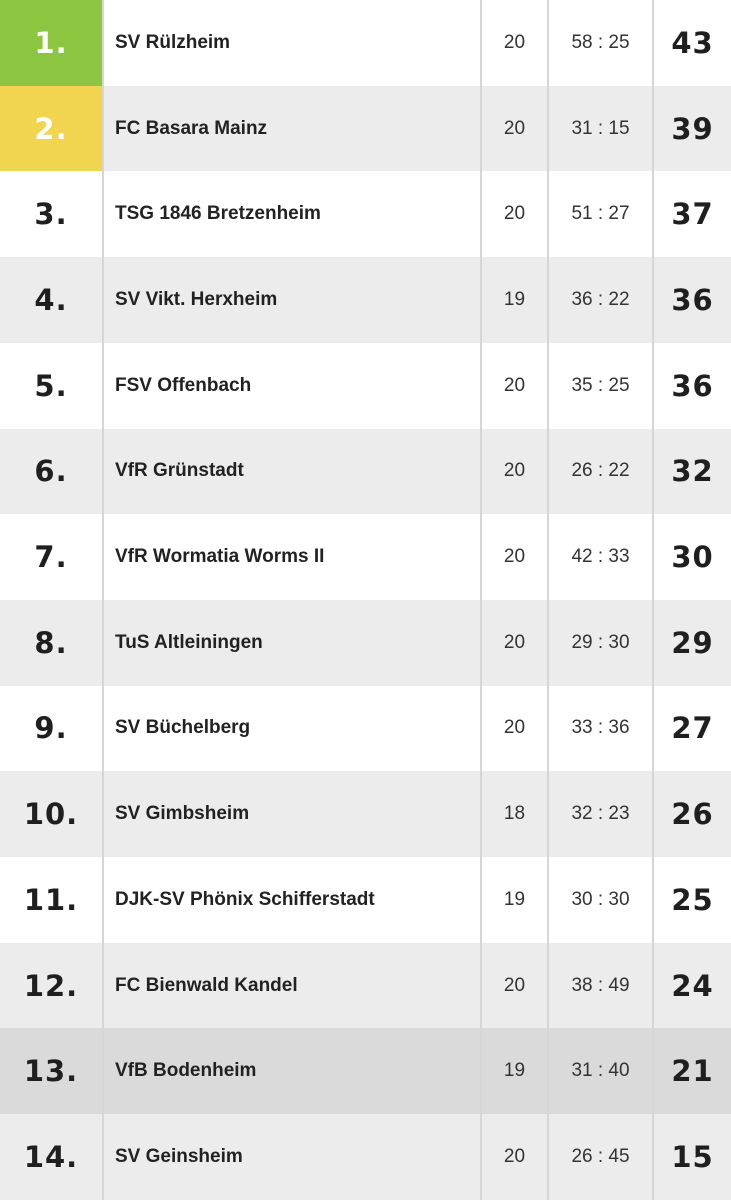 Image resolution: width=731 pixels, height=1200 pixels. Describe the element at coordinates (52, 900) in the screenshot. I see `rank-cell: 11.` at that location.